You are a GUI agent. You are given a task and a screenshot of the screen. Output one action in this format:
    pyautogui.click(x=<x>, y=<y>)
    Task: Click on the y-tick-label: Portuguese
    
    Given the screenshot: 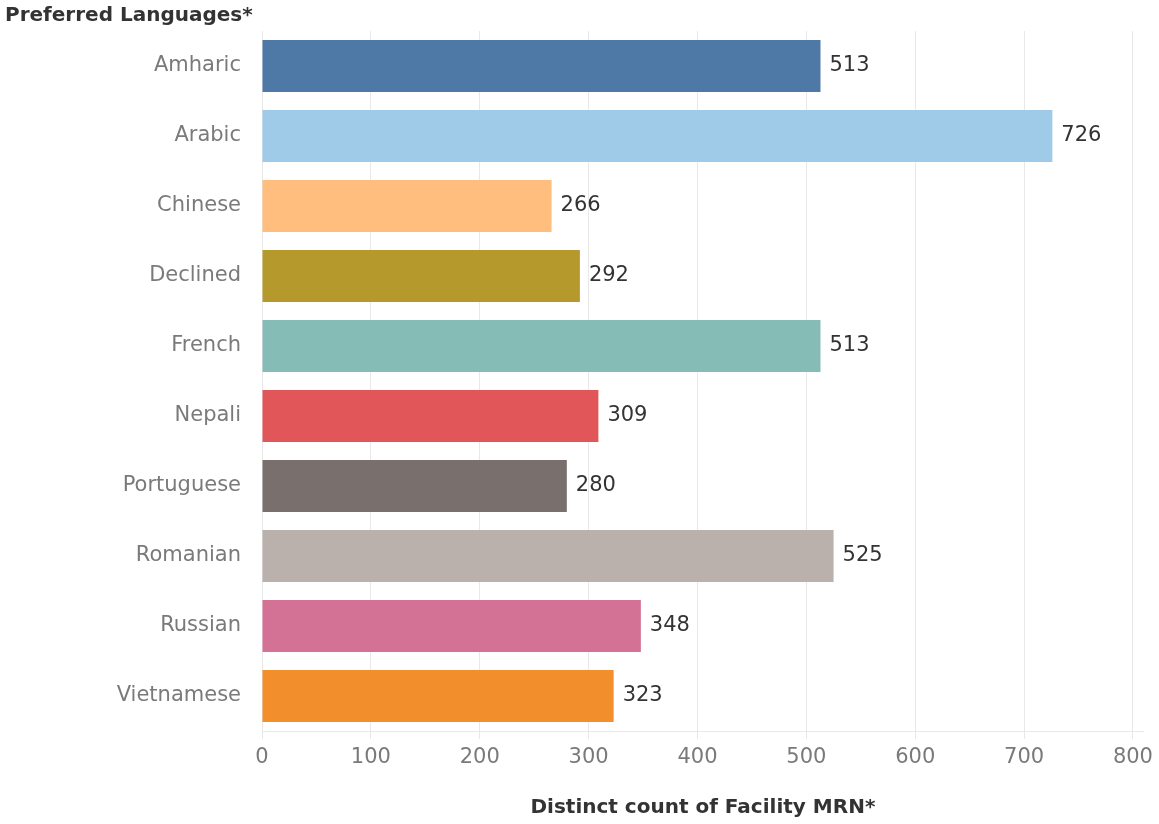 What is the action you would take?
    pyautogui.click(x=181, y=484)
    